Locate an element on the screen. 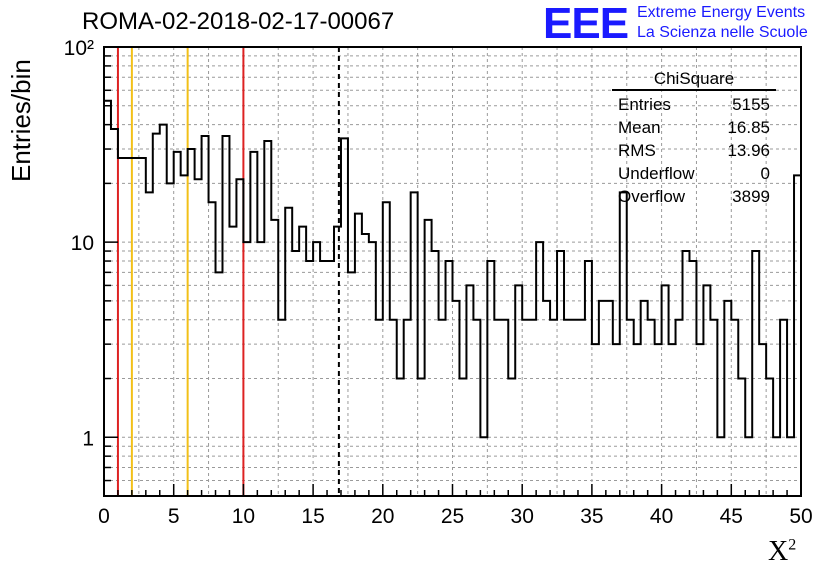  y-axis-label-wrap: Entries/bin is located at coordinates (21, 120).